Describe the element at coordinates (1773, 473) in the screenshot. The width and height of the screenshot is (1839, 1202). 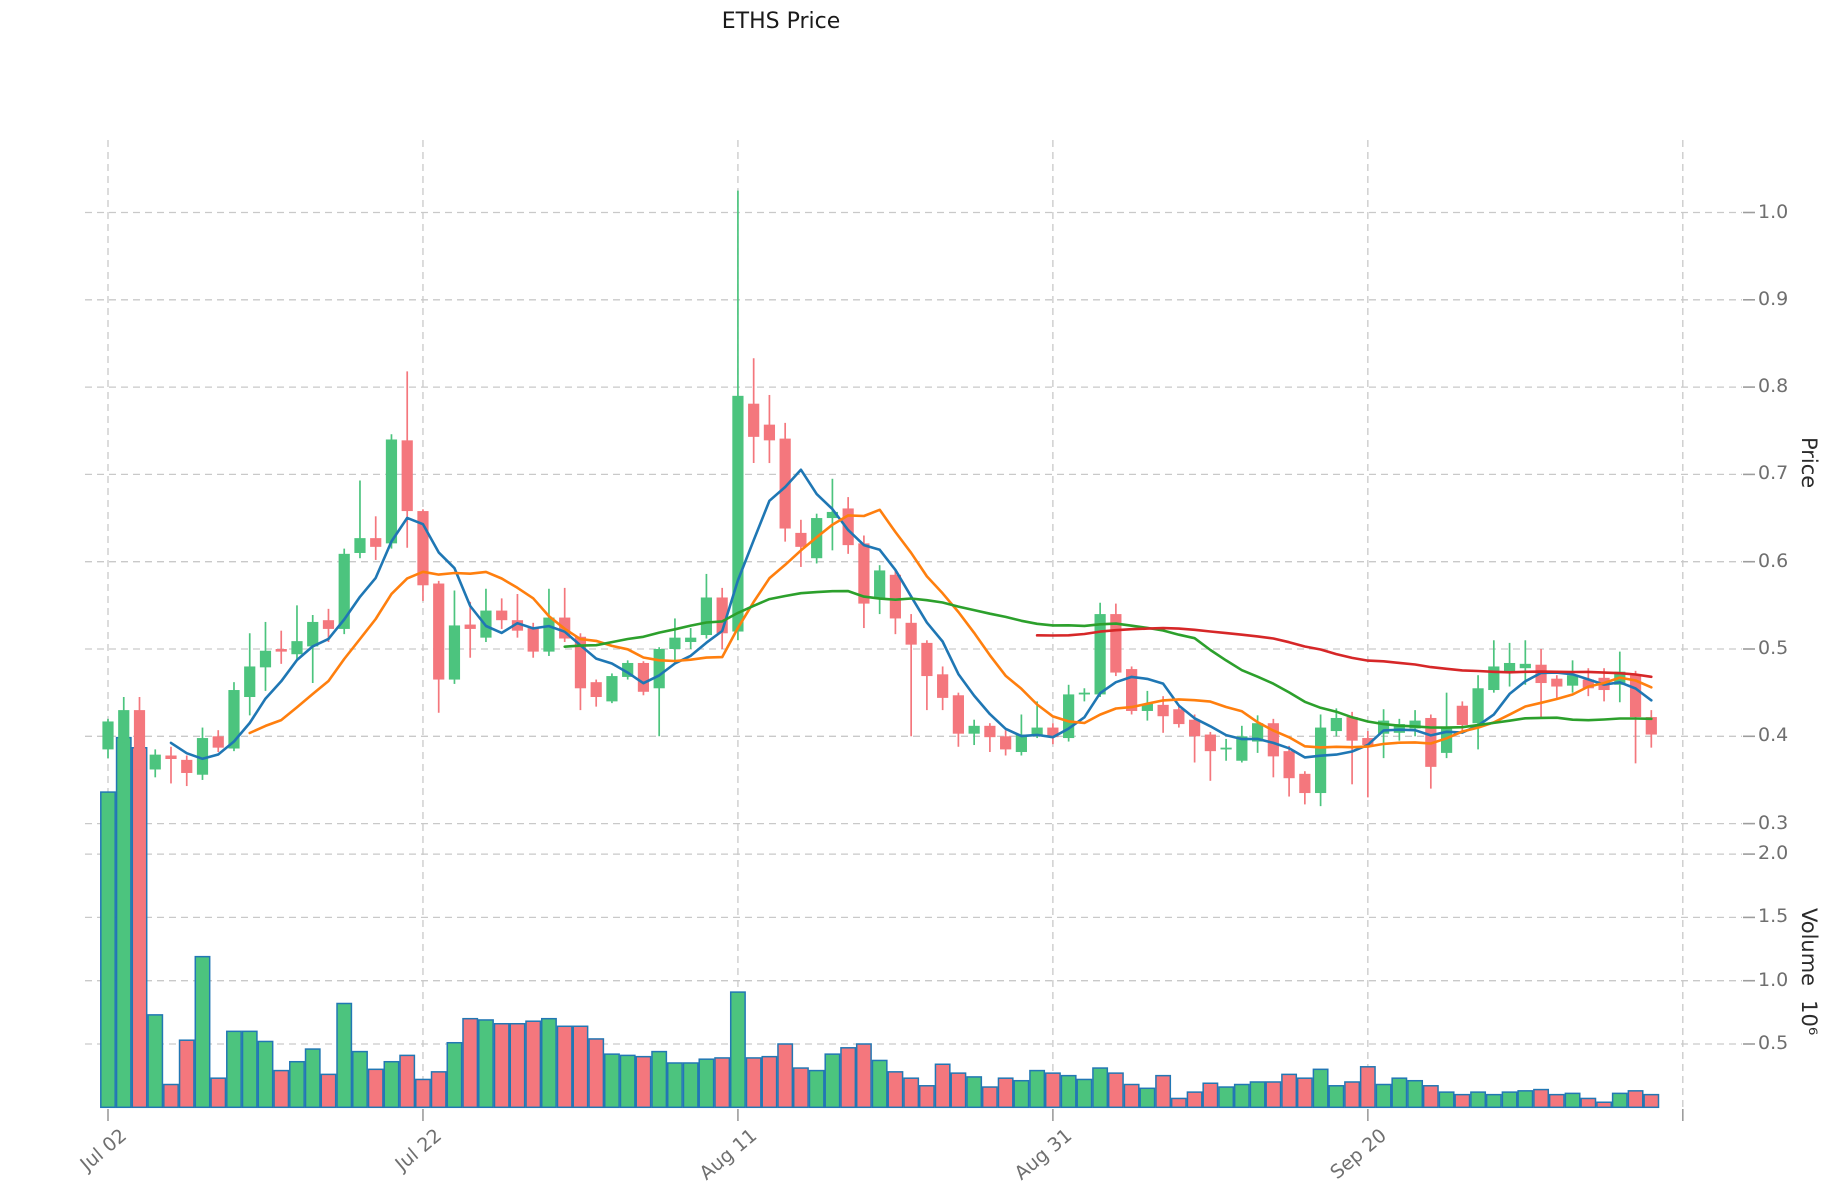
I see `price-tick-label: 0.7` at that location.